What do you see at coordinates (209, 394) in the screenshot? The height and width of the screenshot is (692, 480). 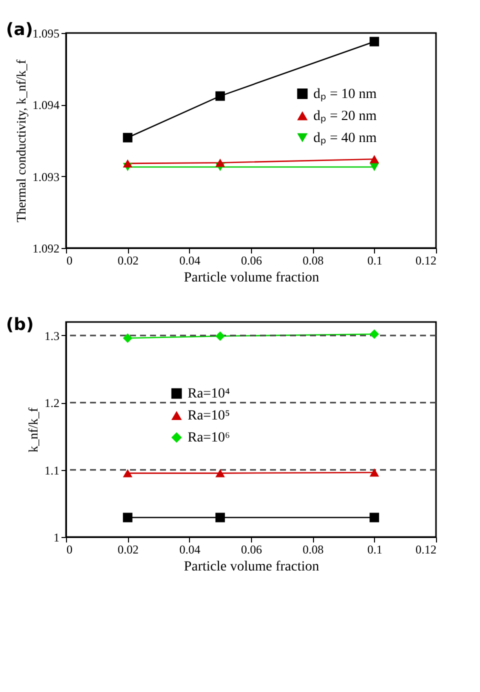 I see `legend-label: Ra=10⁴` at bounding box center [209, 394].